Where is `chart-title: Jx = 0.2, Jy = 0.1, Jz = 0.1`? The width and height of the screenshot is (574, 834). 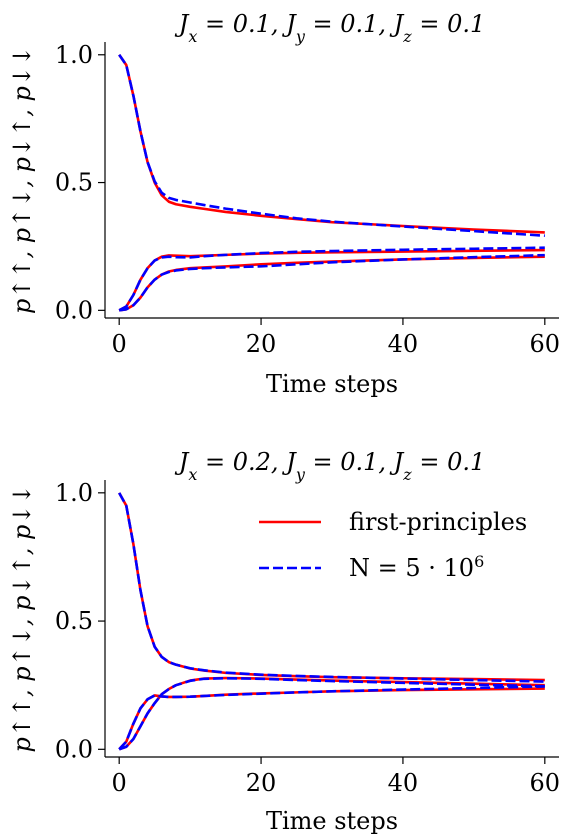
chart-title: Jx = 0.2, Jy = 0.1, Jz = 0.1 is located at coordinates (330, 466).